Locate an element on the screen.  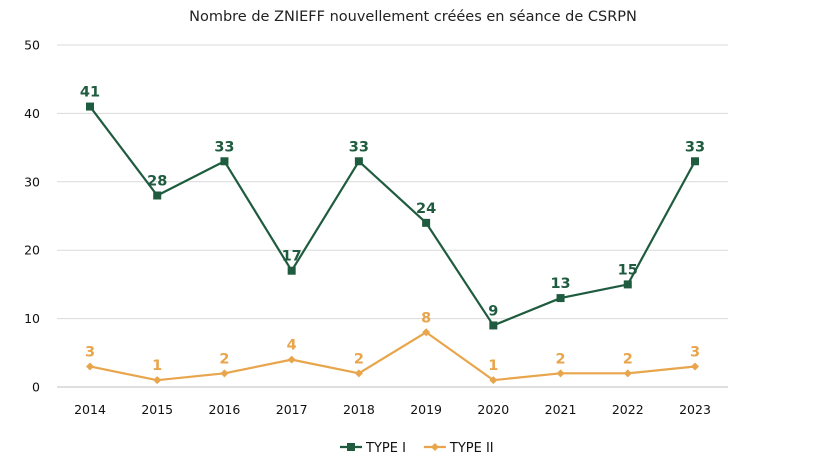
data-label: 24 is located at coordinates (426, 209).